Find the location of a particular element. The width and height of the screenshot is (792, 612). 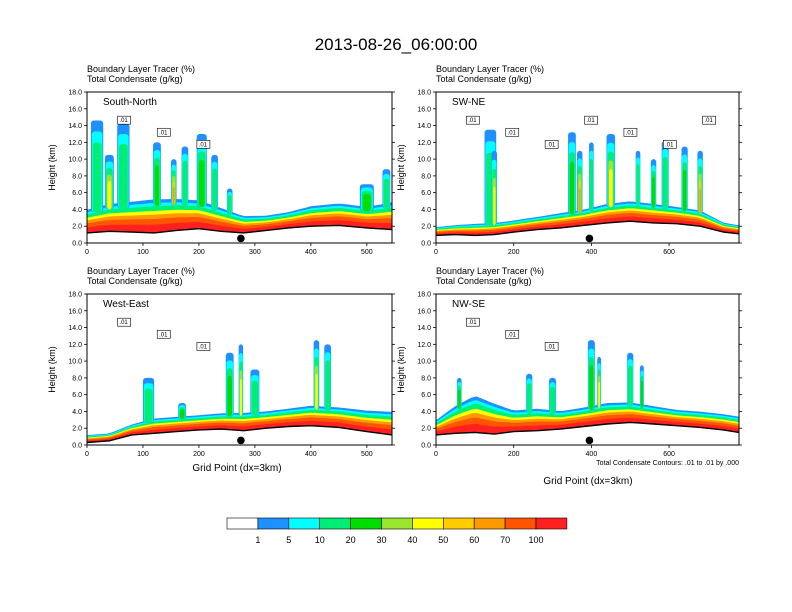

panel-title: South-North is located at coordinates (130, 102).